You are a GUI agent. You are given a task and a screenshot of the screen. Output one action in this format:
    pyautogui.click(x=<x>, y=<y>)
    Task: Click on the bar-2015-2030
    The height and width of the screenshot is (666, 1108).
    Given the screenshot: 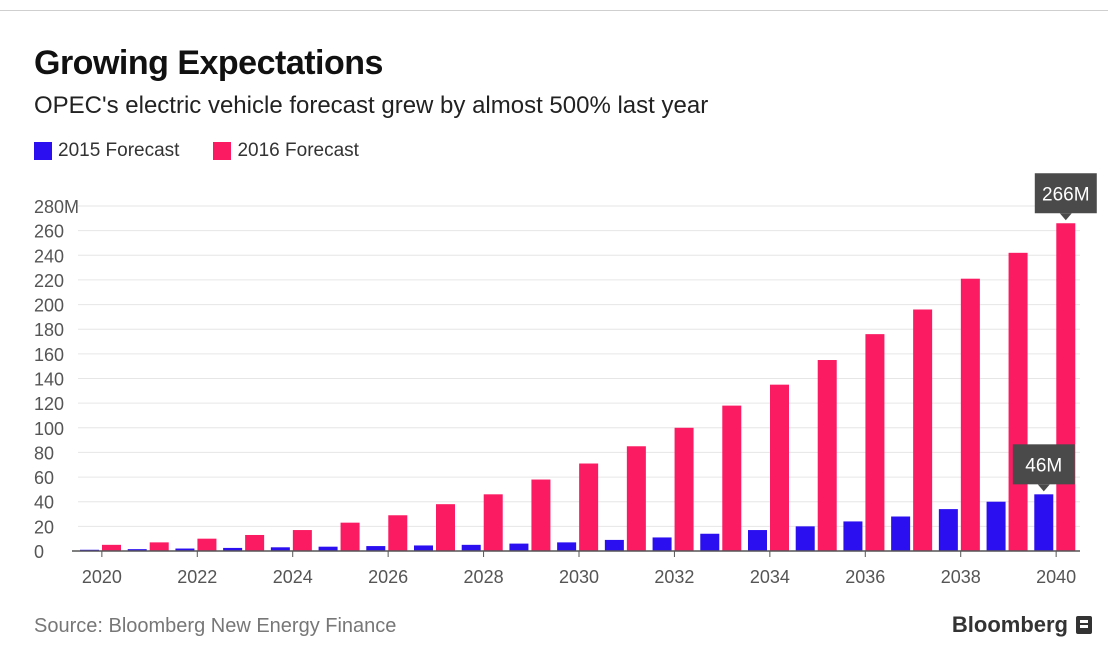 What is the action you would take?
    pyautogui.click(x=567, y=546)
    